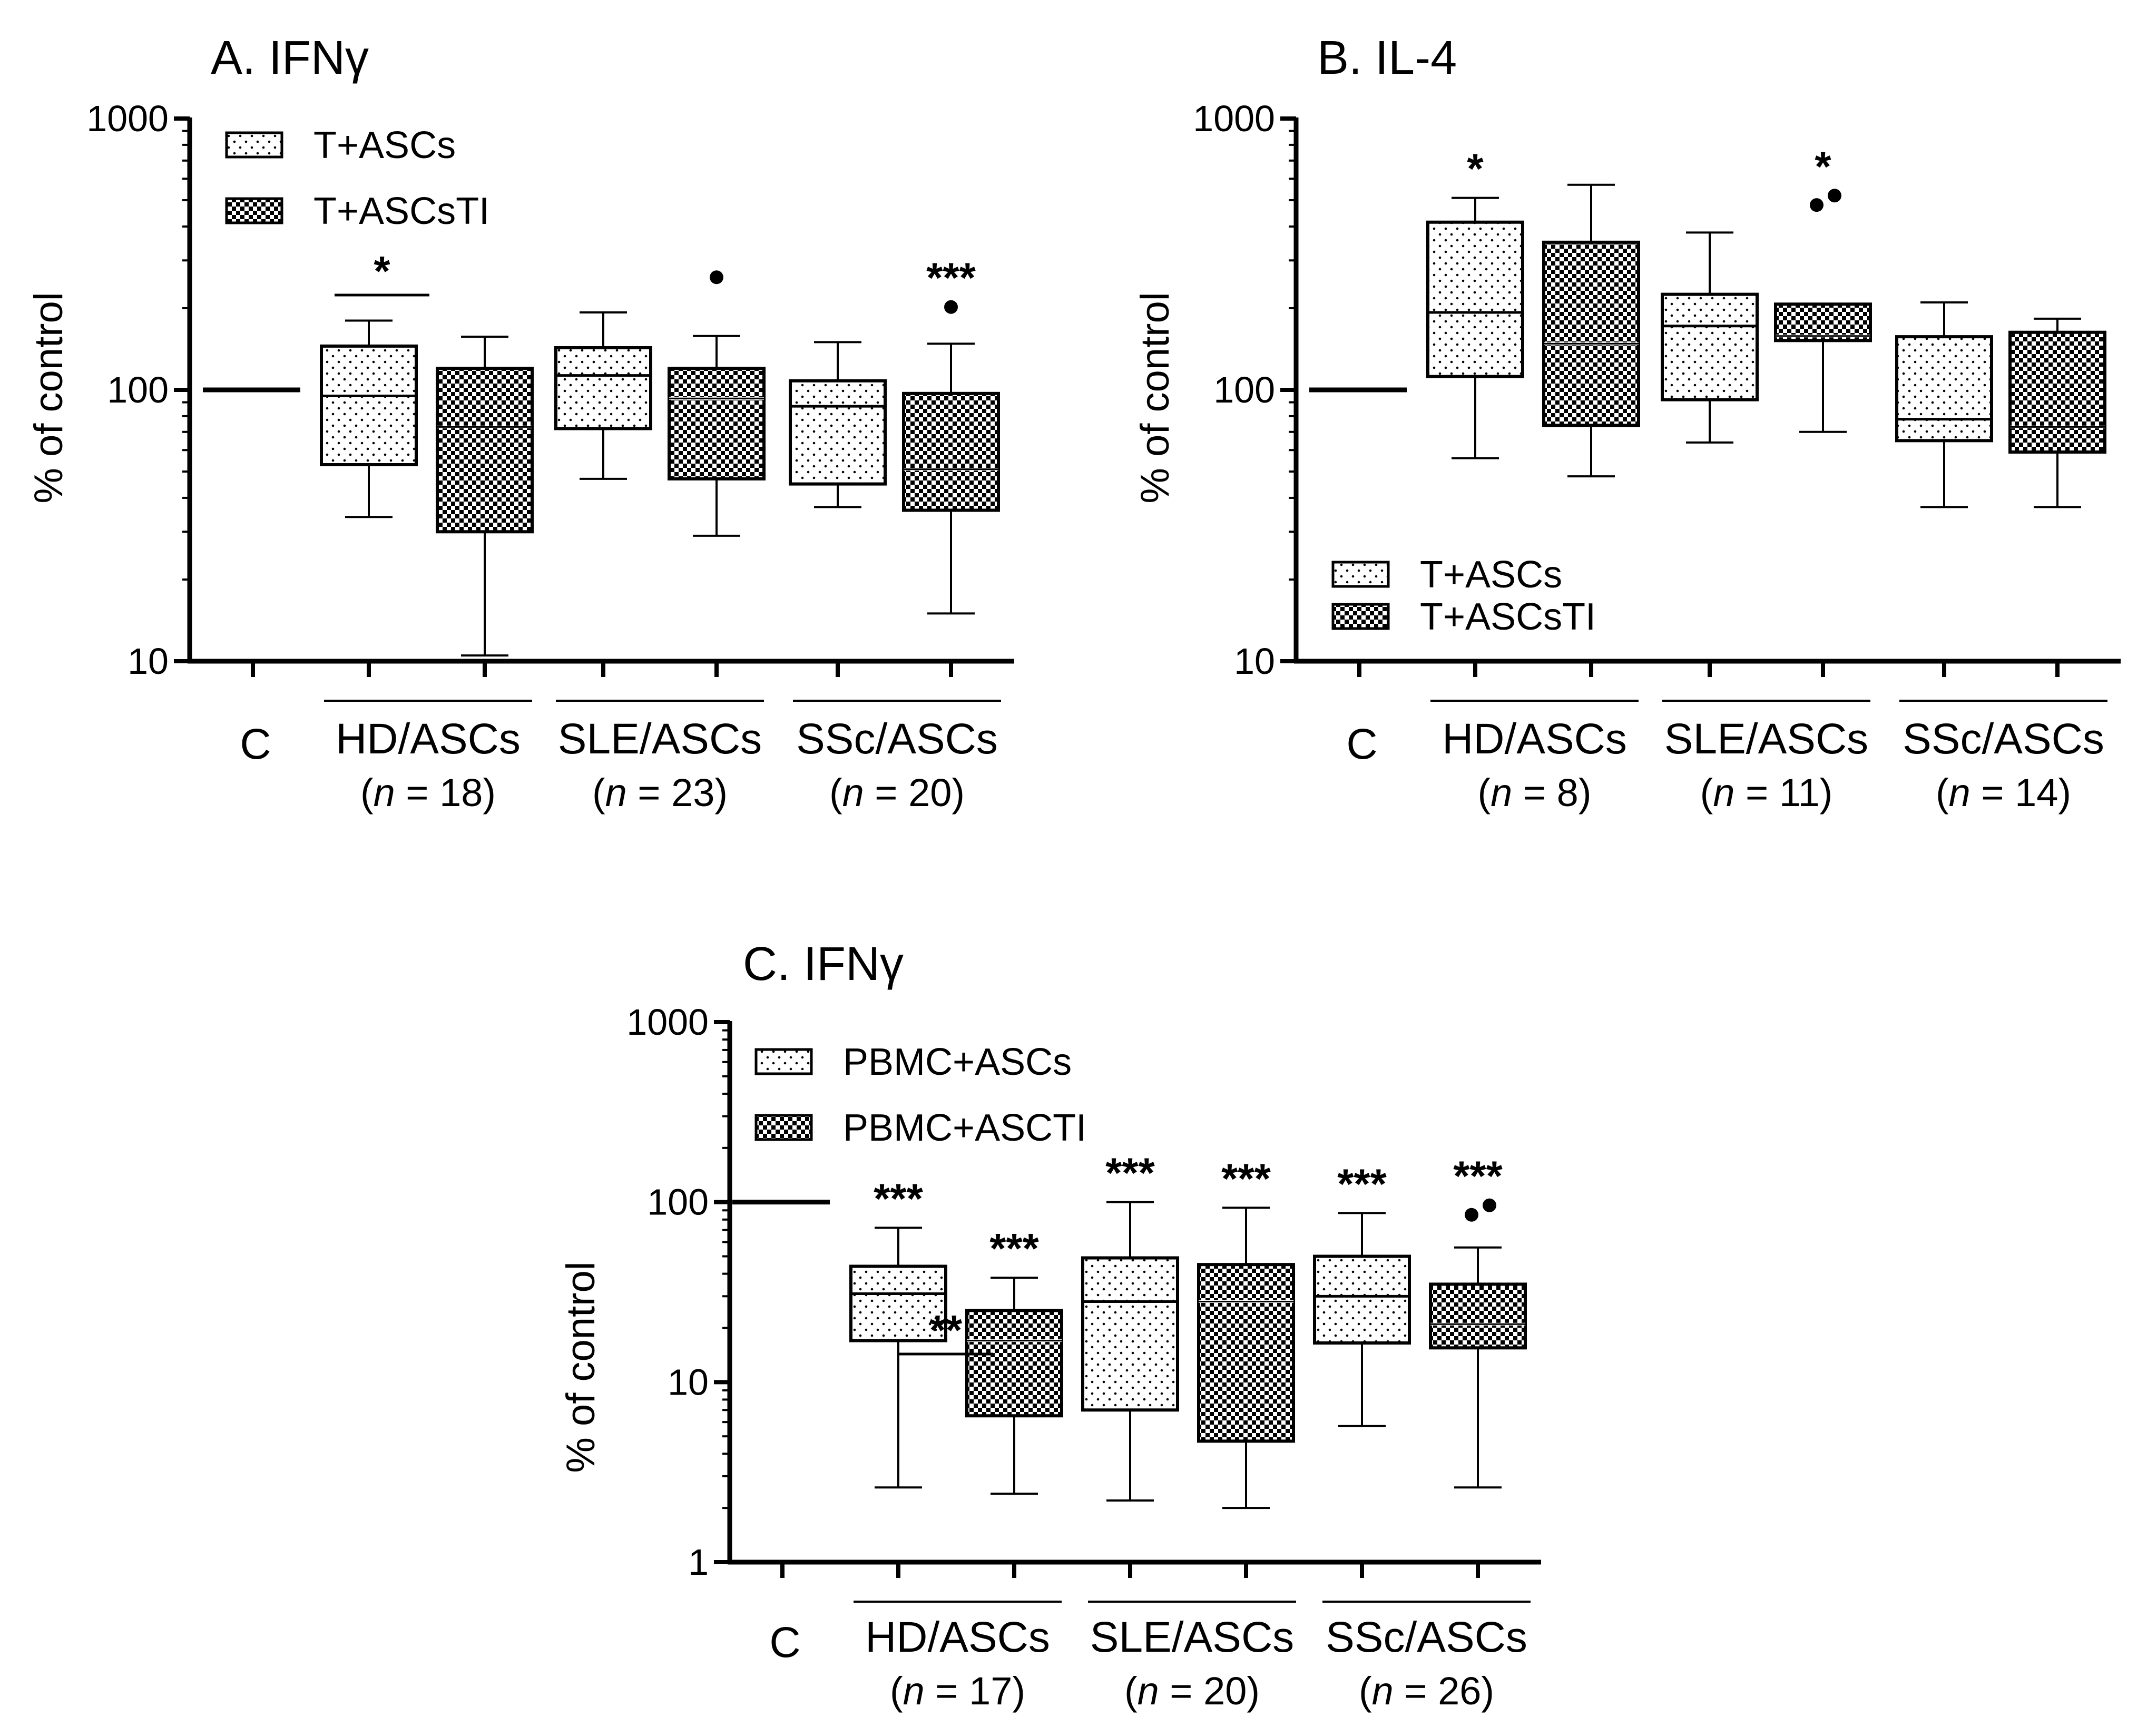 The image size is (2147, 1736). Describe the element at coordinates (1427, 1637) in the screenshot. I see `panel-c-group-label-2: SSc/ASCs` at that location.